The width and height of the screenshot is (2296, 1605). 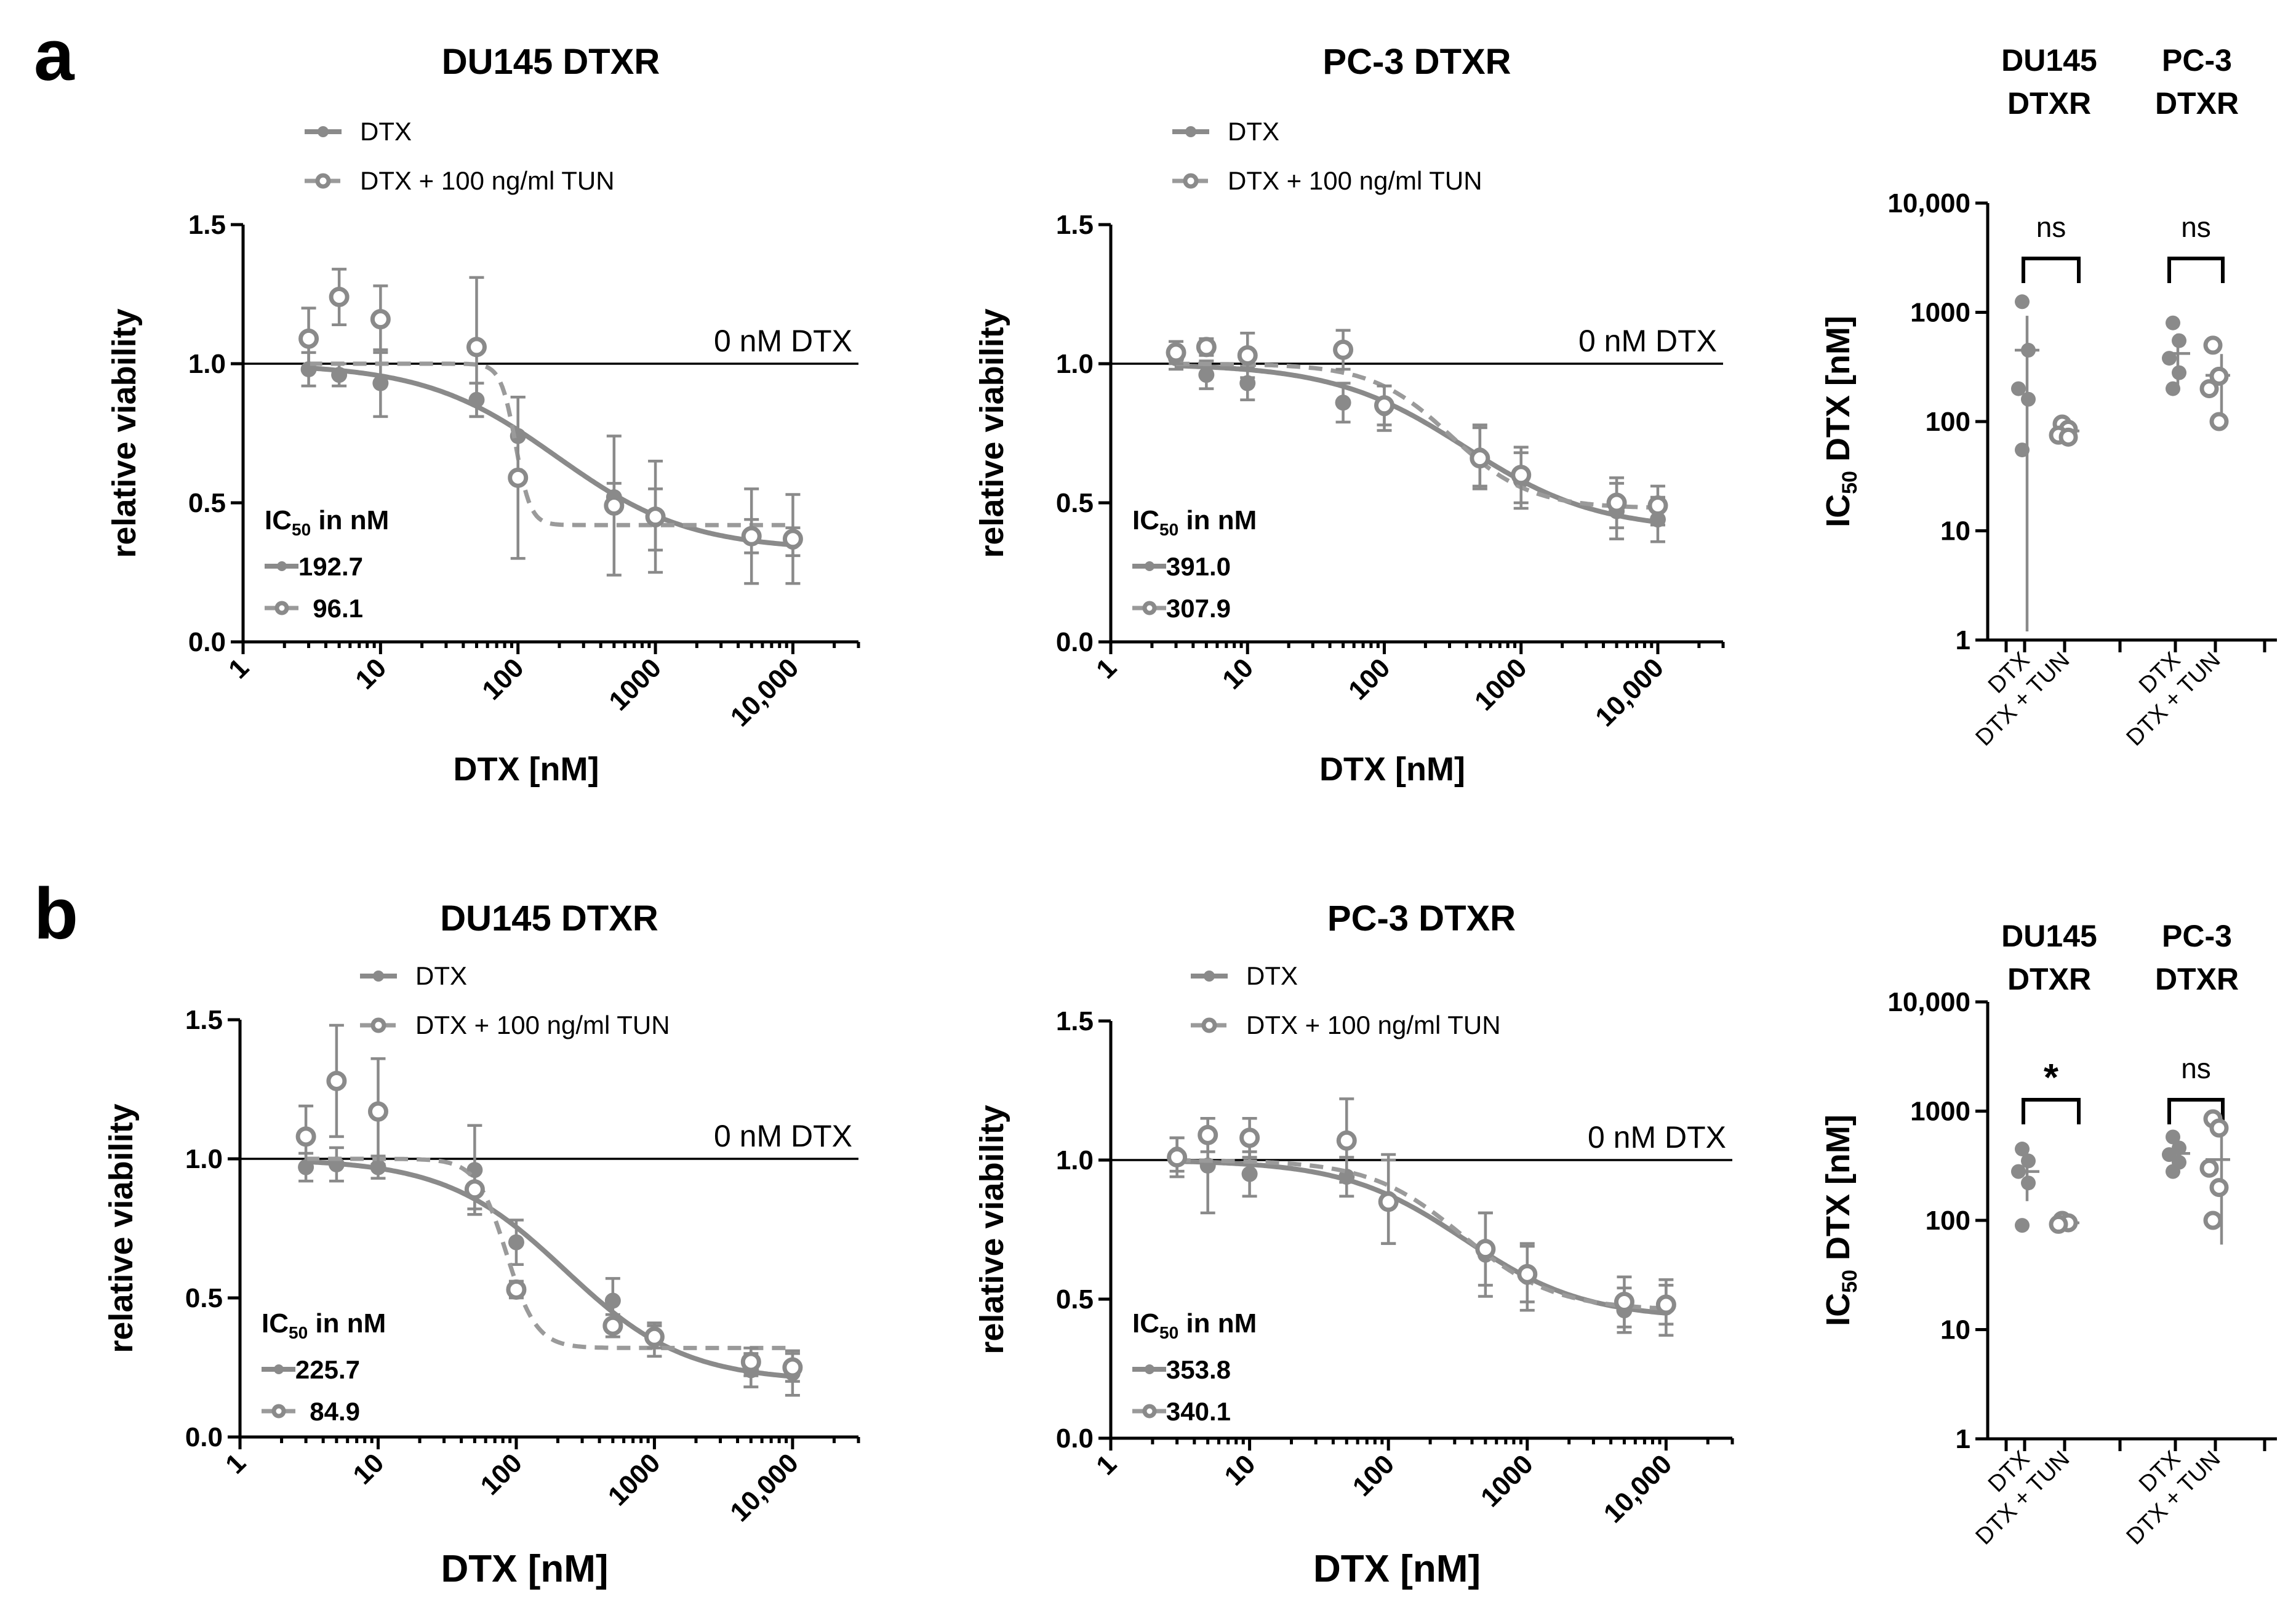 What do you see at coordinates (54, 55) in the screenshot?
I see `panel-label-a: a` at bounding box center [54, 55].